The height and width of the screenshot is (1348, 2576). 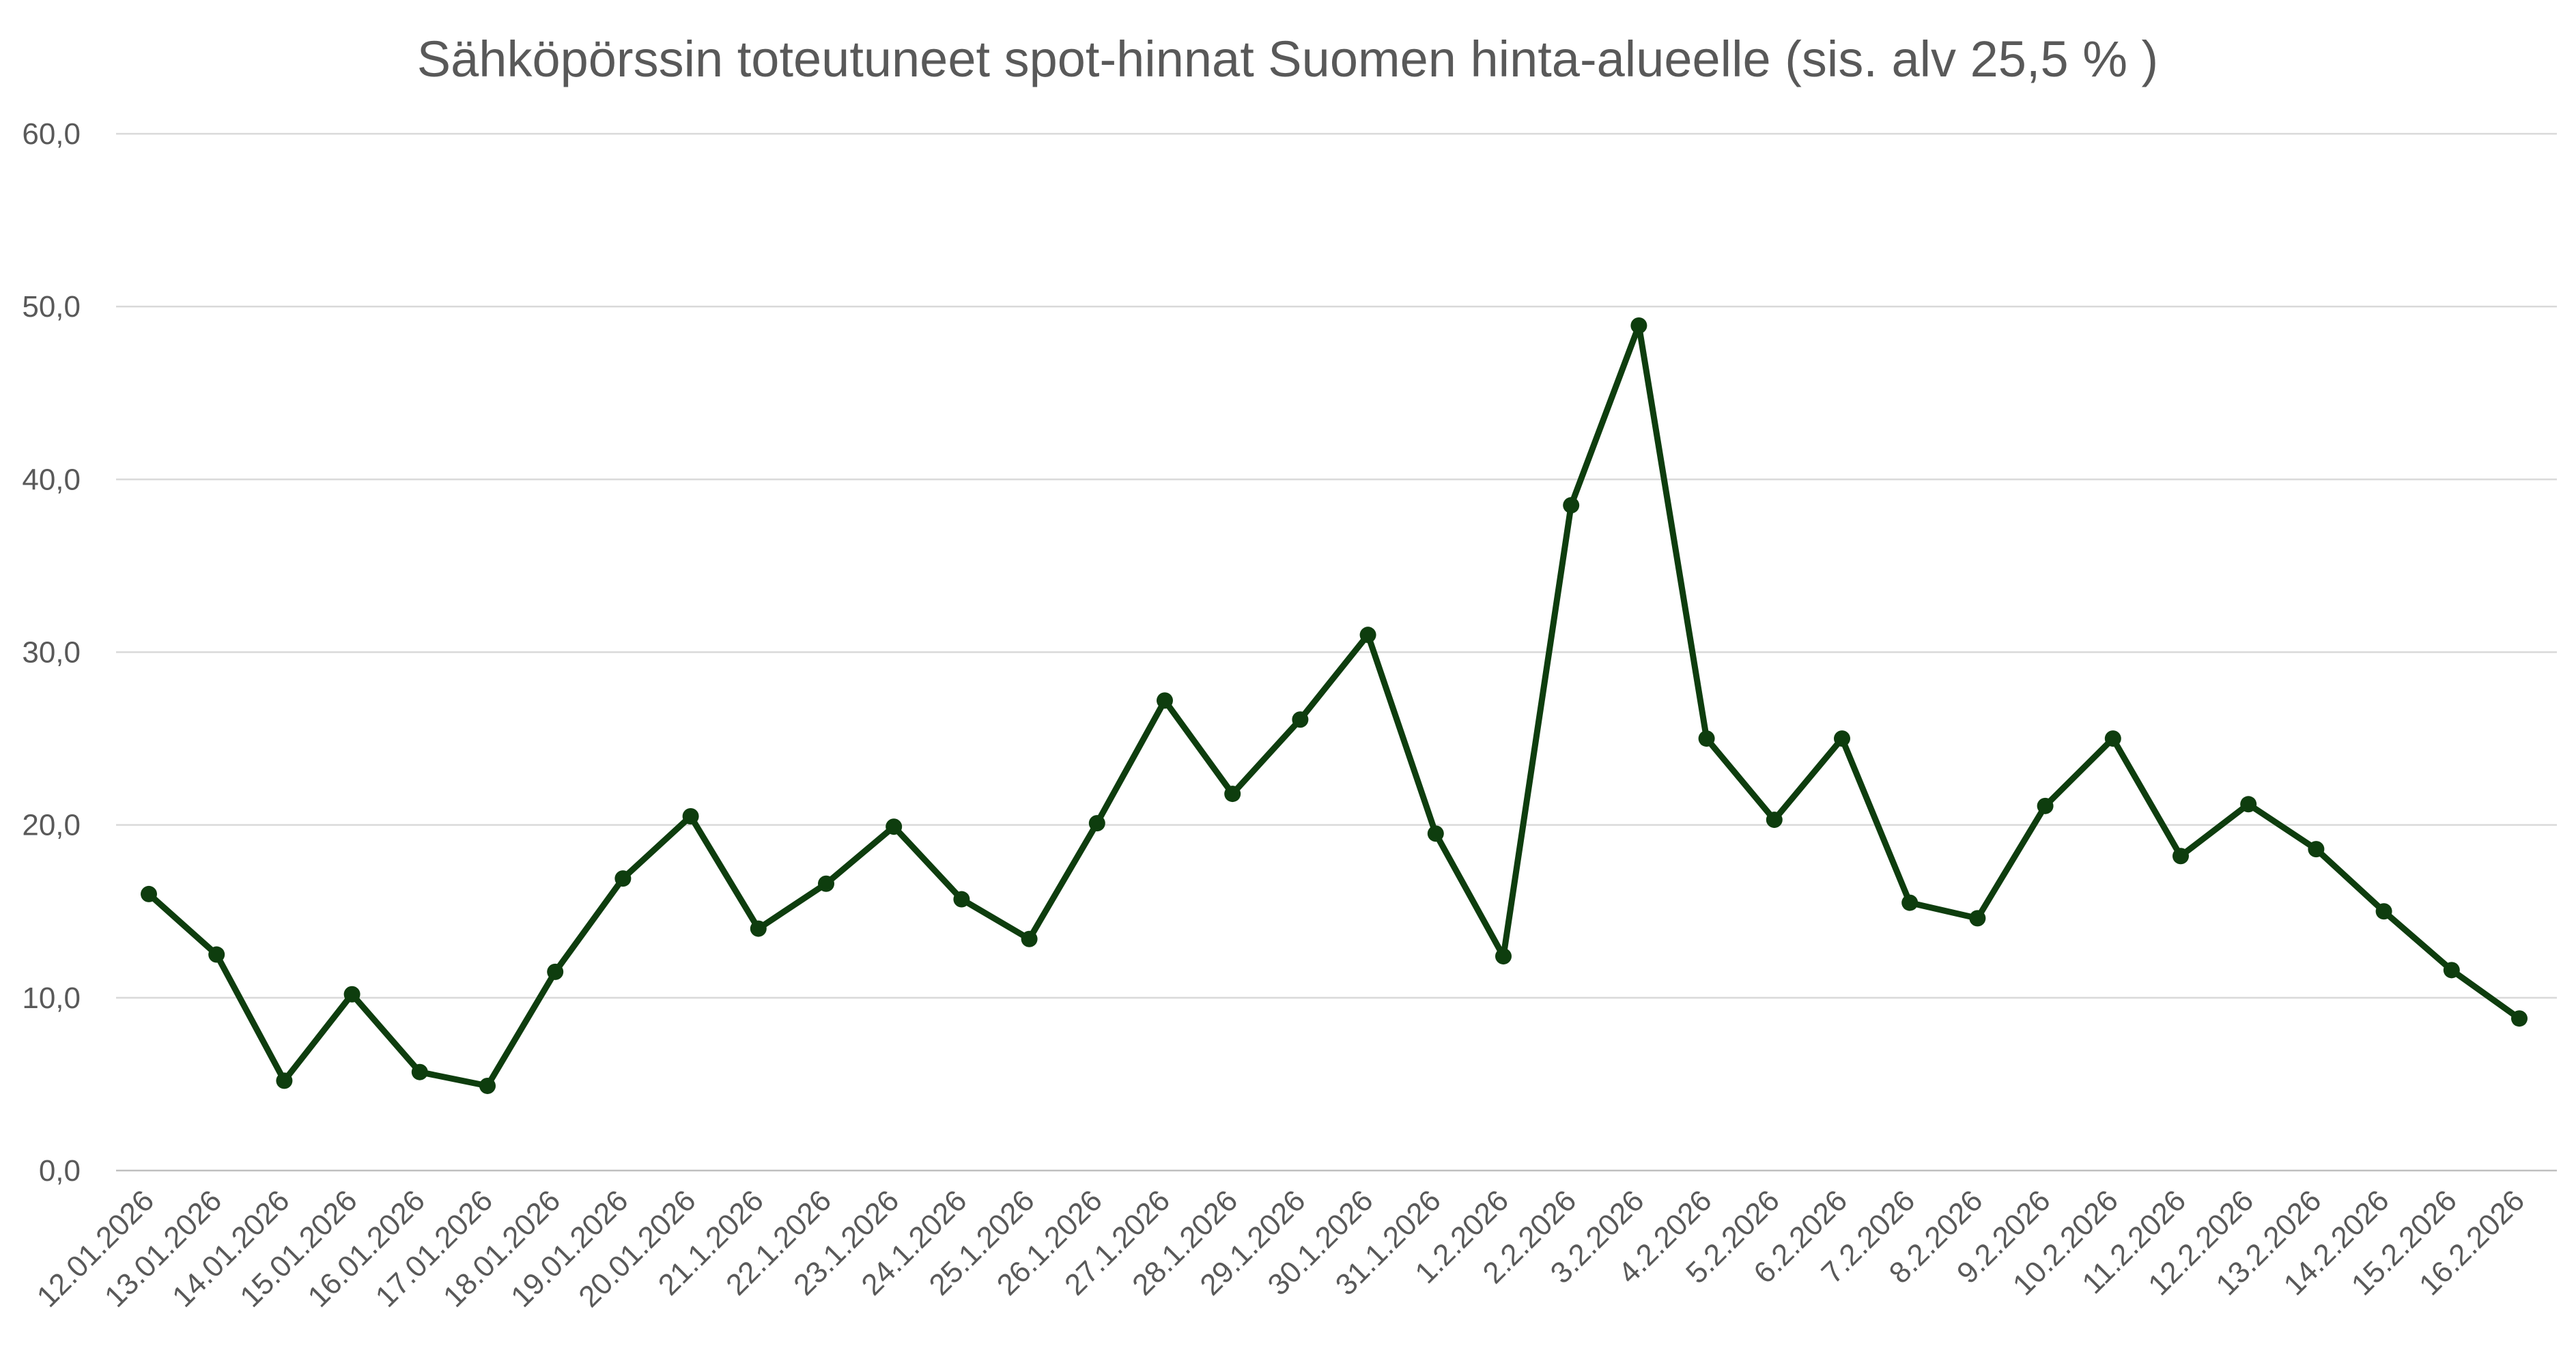 I want to click on y-tick-label: 0,0, so click(x=60, y=1171).